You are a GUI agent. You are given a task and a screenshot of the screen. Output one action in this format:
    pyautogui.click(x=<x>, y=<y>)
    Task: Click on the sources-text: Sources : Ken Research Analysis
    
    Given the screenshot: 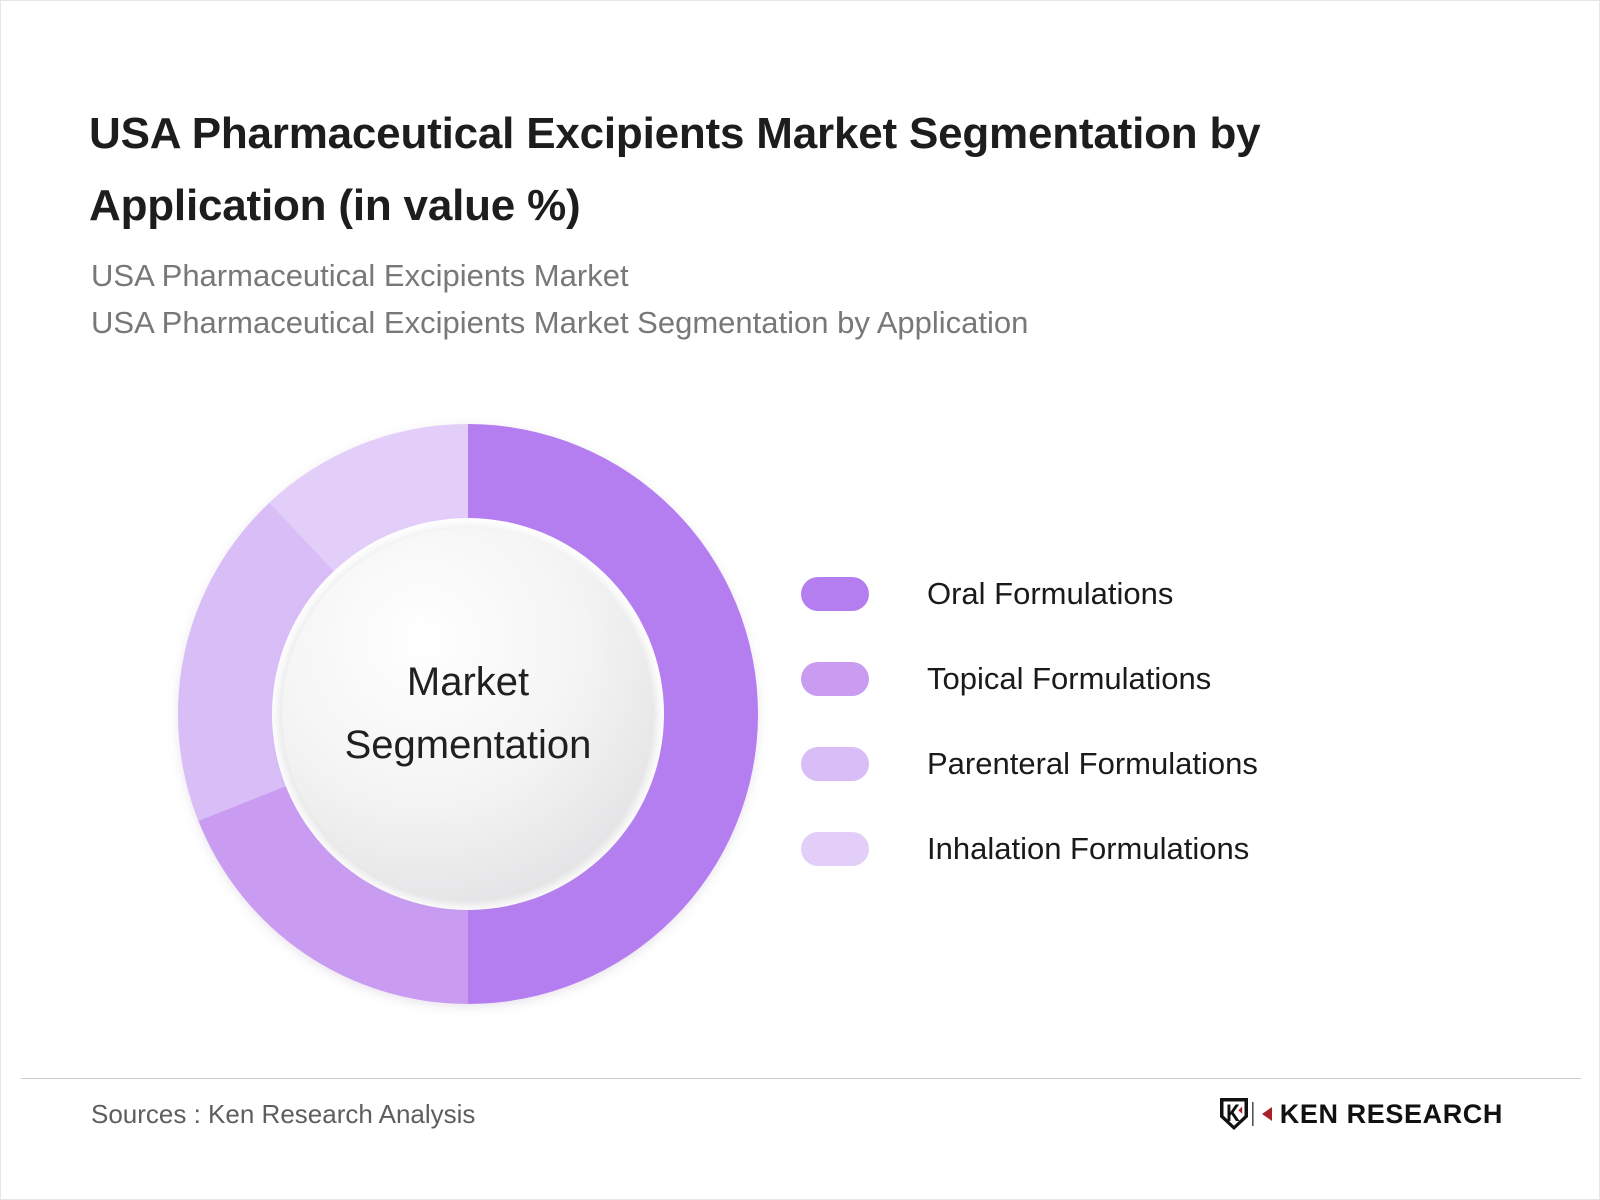 What is the action you would take?
    pyautogui.click(x=283, y=1114)
    